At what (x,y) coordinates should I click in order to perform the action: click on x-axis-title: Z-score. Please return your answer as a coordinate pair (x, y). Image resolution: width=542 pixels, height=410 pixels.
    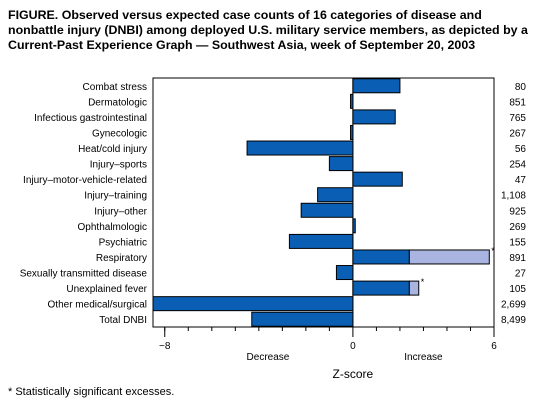
    Looking at the image, I should click on (353, 373).